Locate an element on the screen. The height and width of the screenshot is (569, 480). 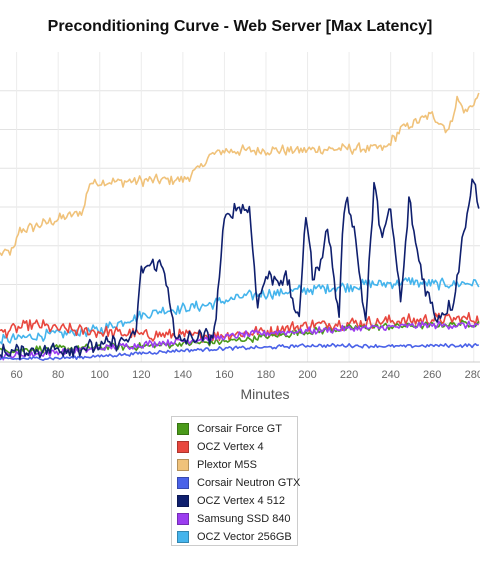
legend-item-corsair-force-gt: Corsair Force GT is located at coordinates (237, 429).